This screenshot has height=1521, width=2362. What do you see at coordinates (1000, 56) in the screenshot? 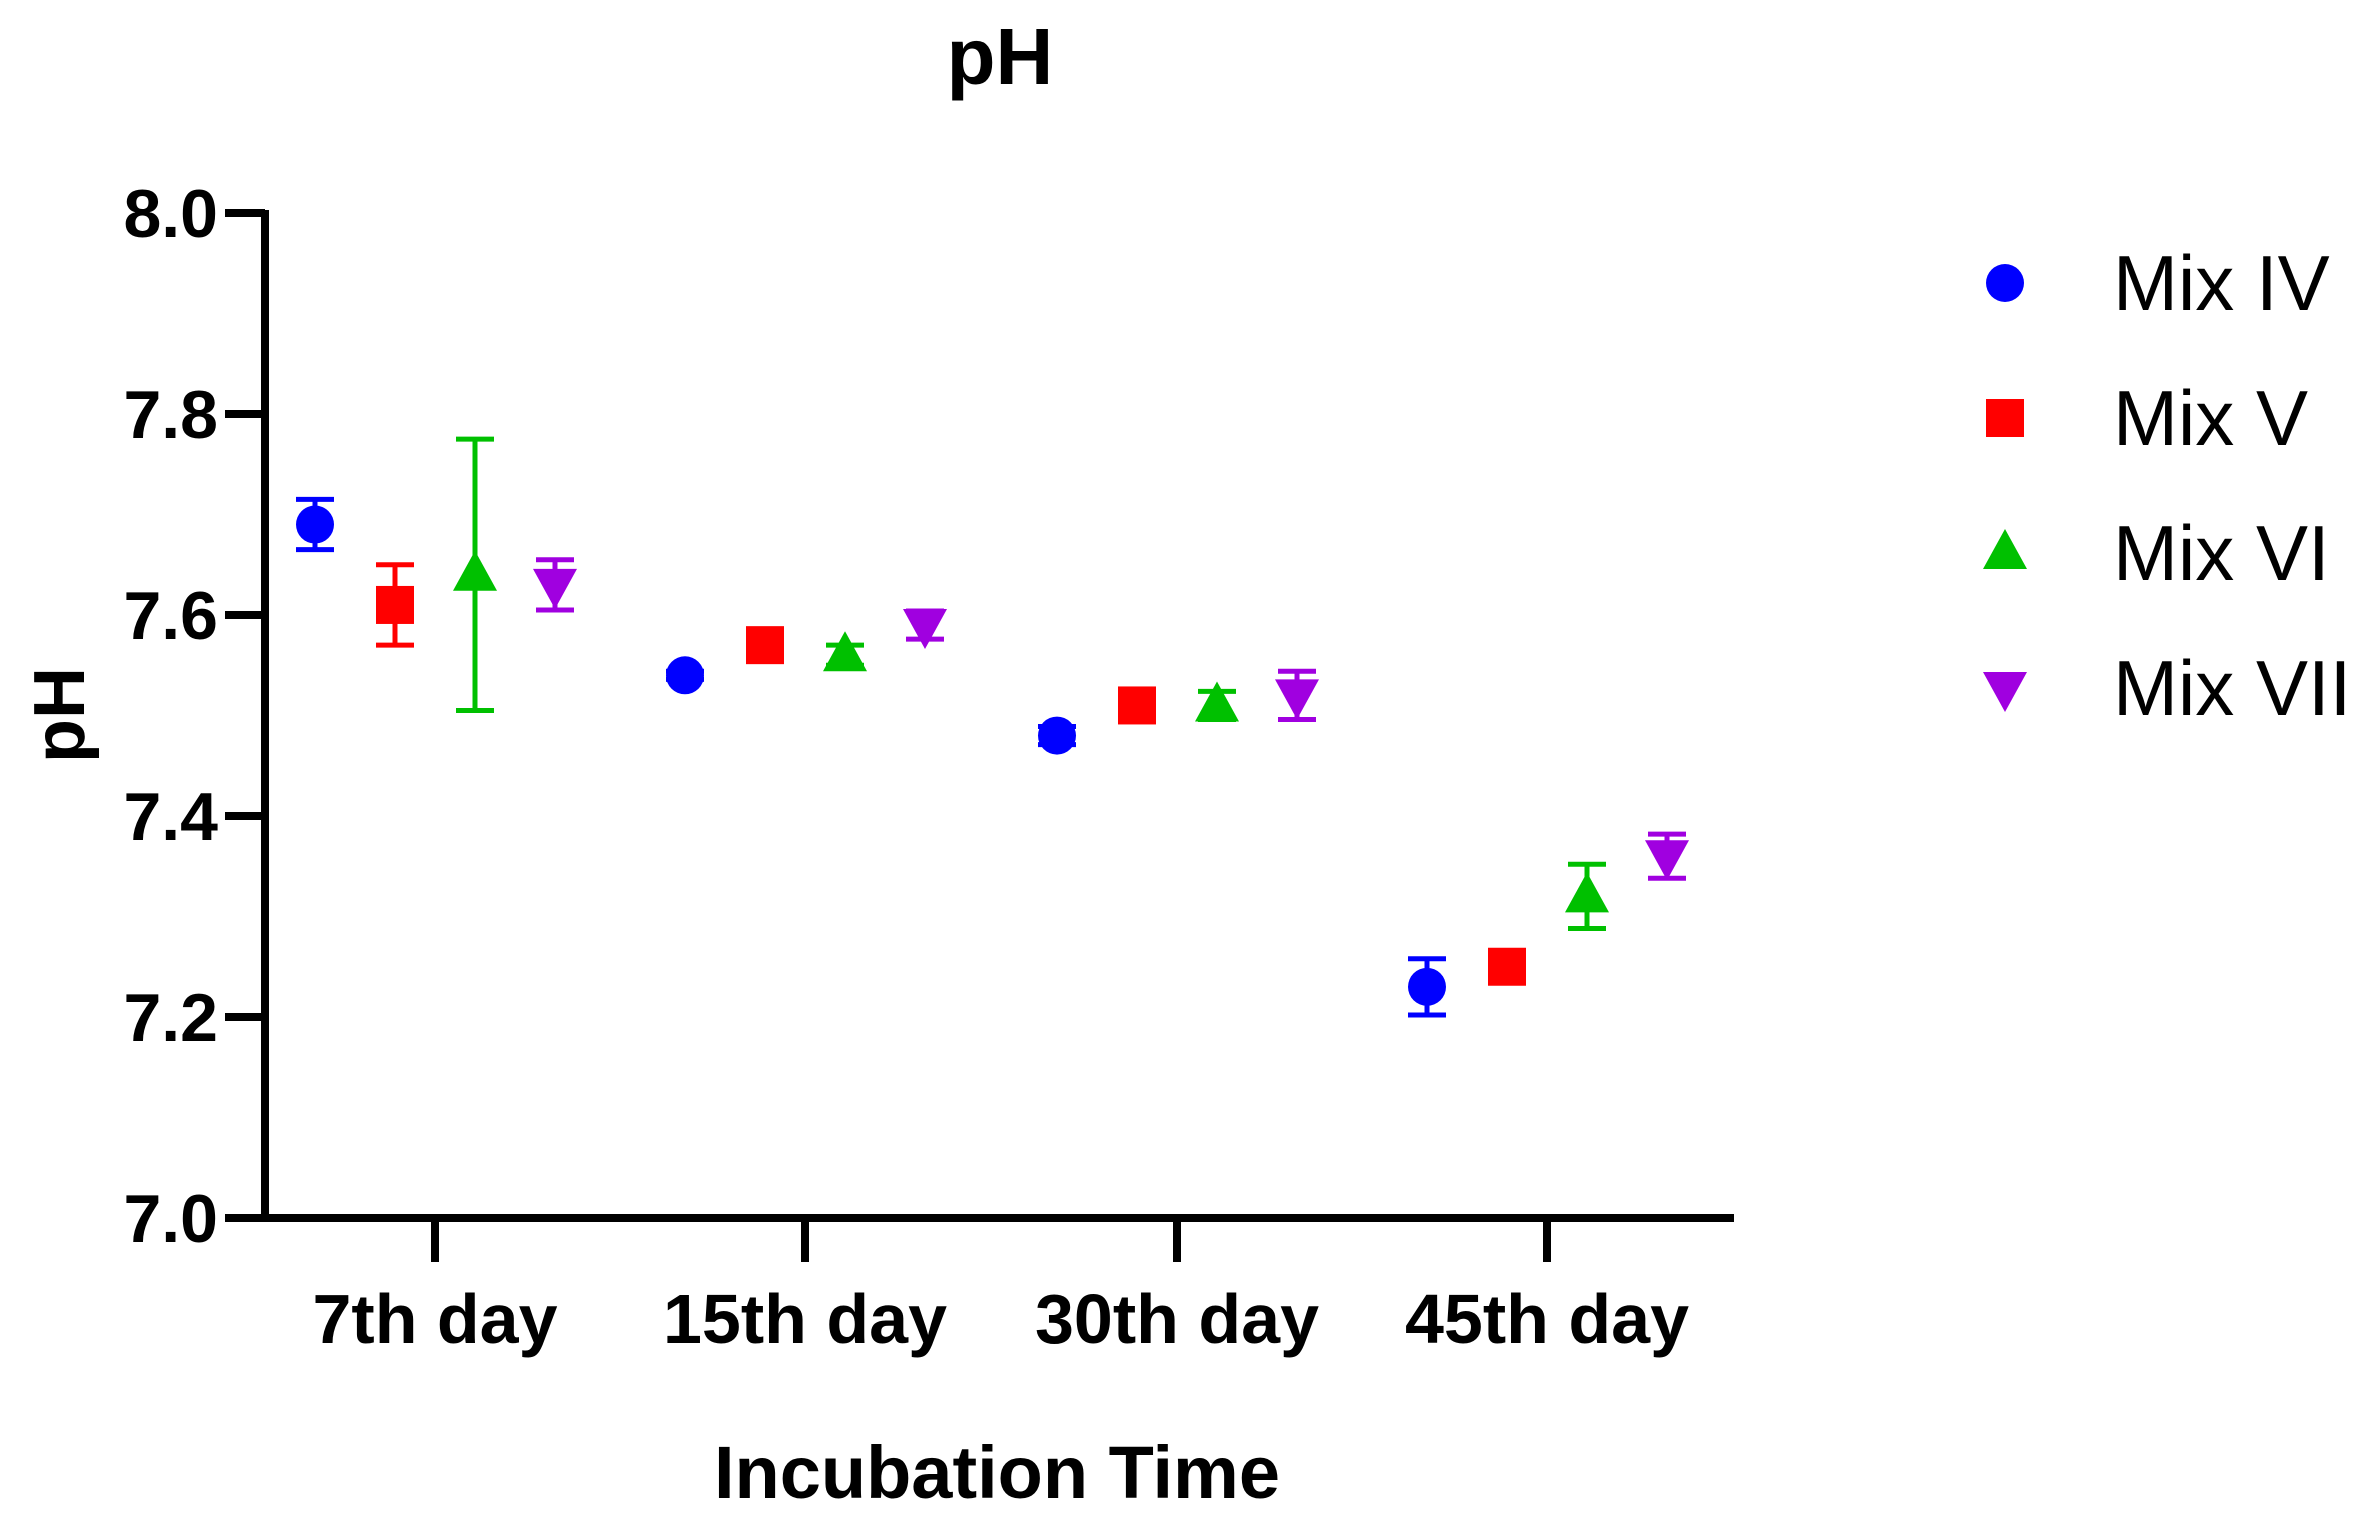
I see `chart-title: pH` at bounding box center [1000, 56].